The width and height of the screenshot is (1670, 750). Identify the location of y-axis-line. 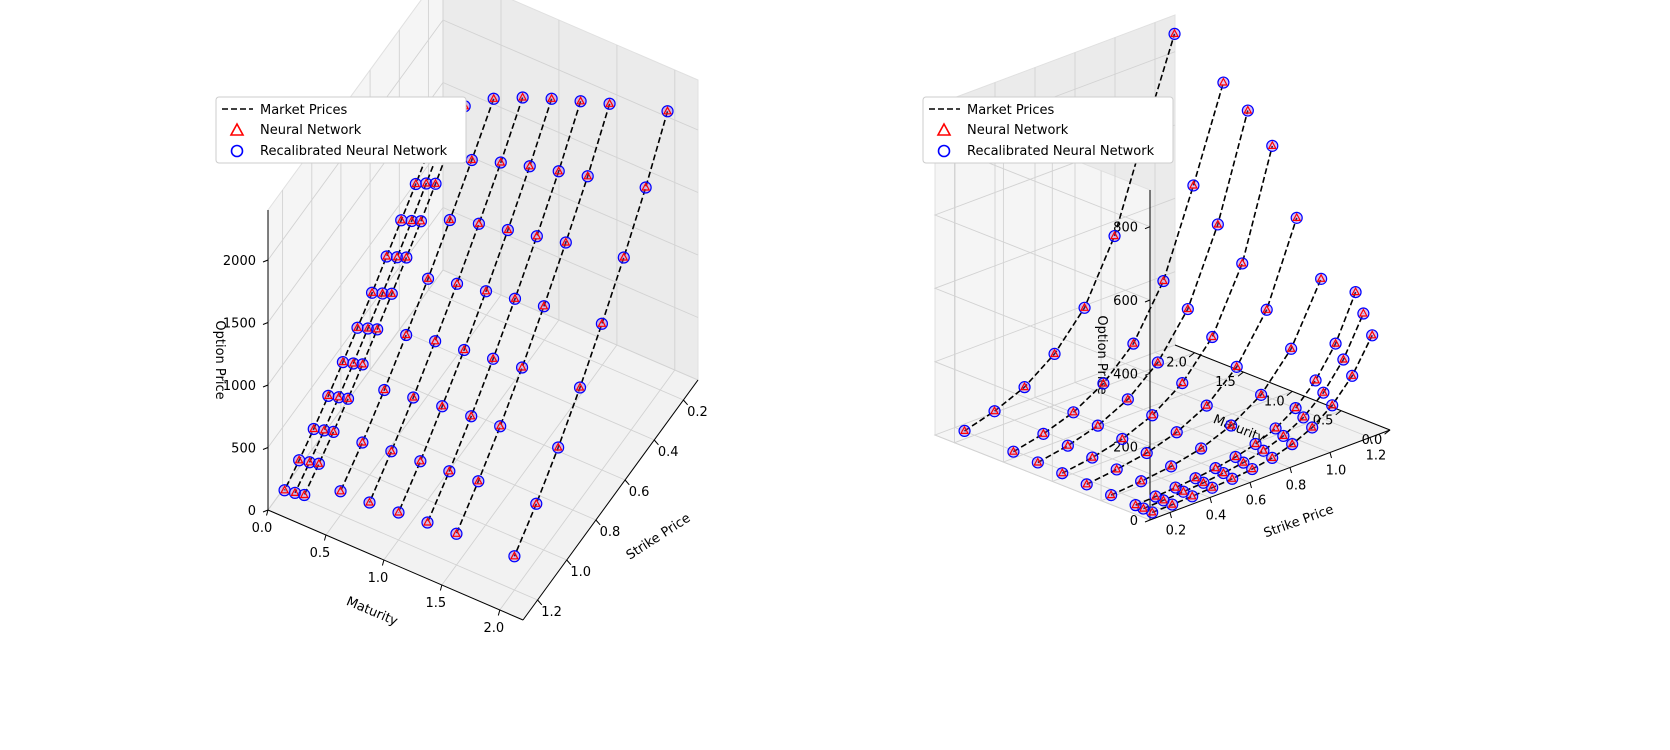
(1282, 387).